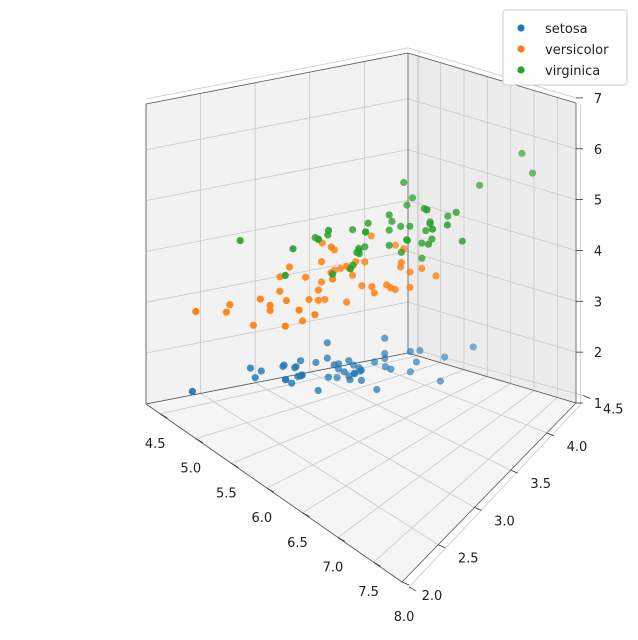  I want to click on x-tick-label: 5.5, so click(226, 493).